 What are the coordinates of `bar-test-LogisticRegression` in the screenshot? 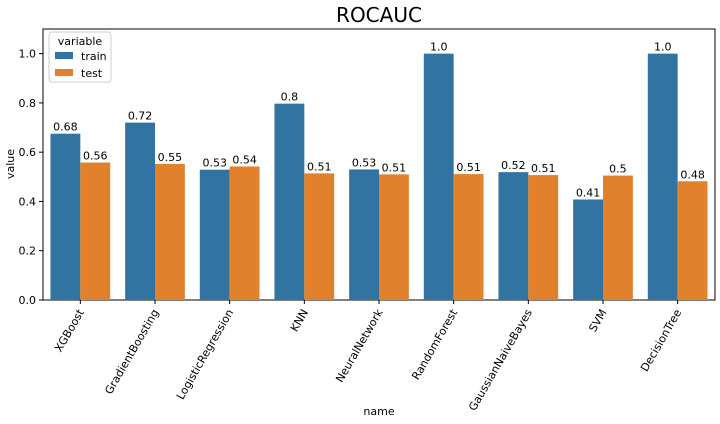 It's located at (244, 233).